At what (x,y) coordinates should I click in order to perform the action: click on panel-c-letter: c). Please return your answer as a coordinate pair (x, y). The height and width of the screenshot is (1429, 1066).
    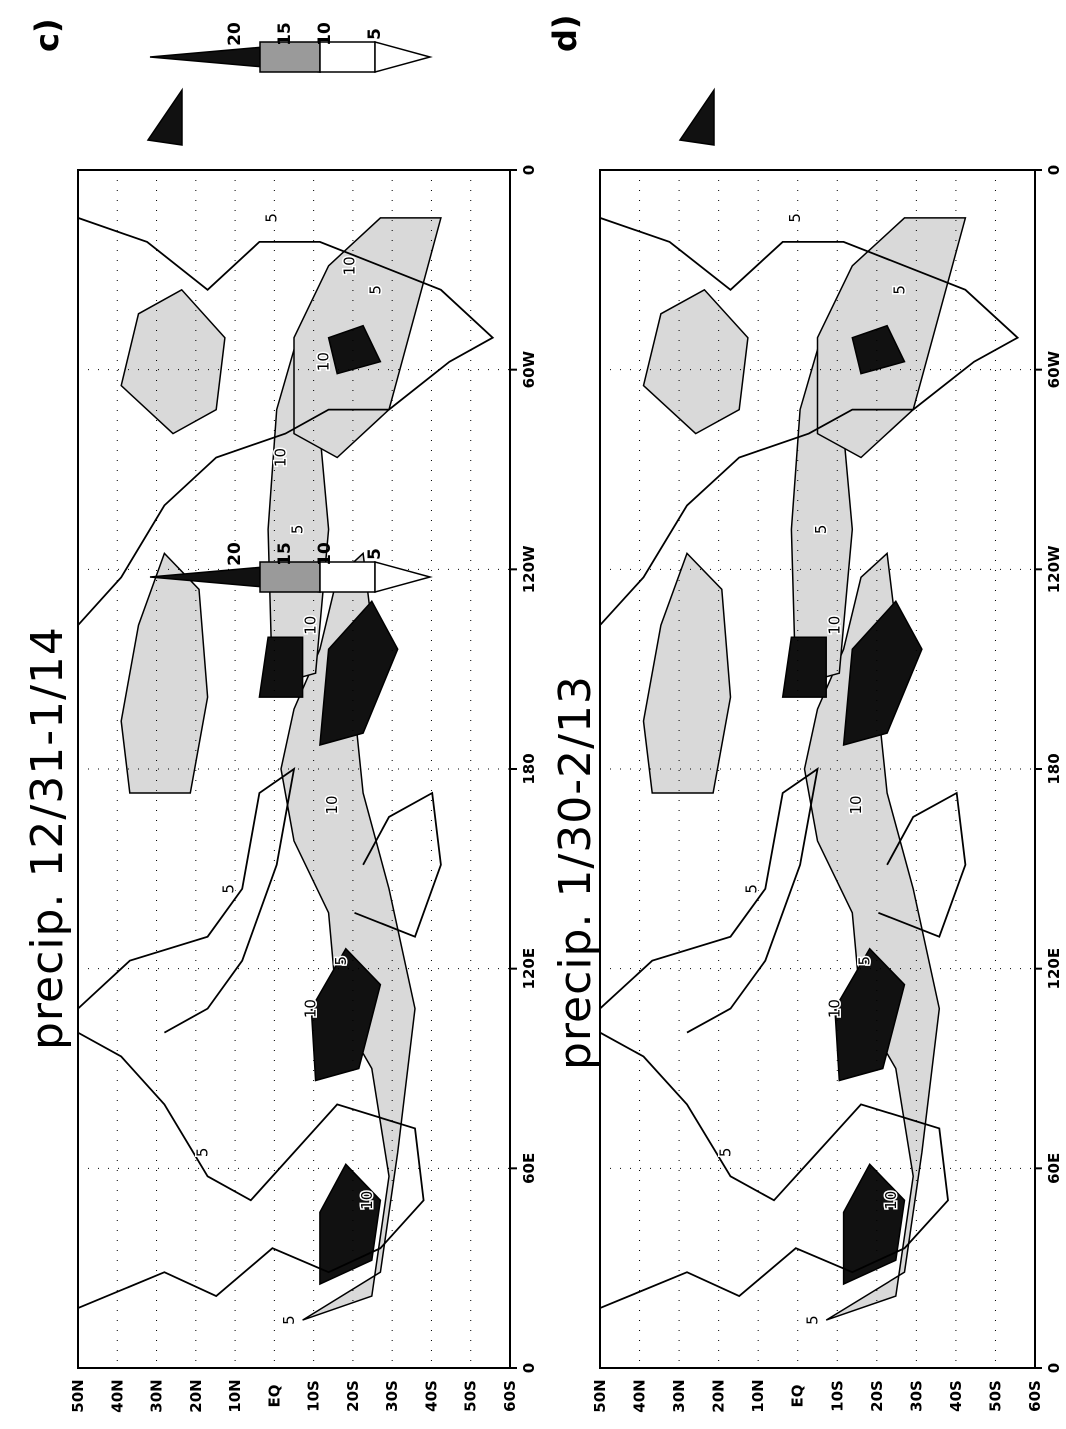
    Looking at the image, I should click on (47, 35).